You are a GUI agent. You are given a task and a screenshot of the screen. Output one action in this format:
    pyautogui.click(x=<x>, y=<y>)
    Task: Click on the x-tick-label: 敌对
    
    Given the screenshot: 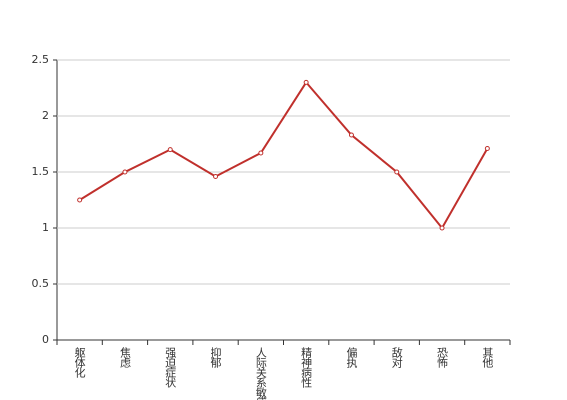 What is the action you would take?
    pyautogui.click(x=396, y=357)
    